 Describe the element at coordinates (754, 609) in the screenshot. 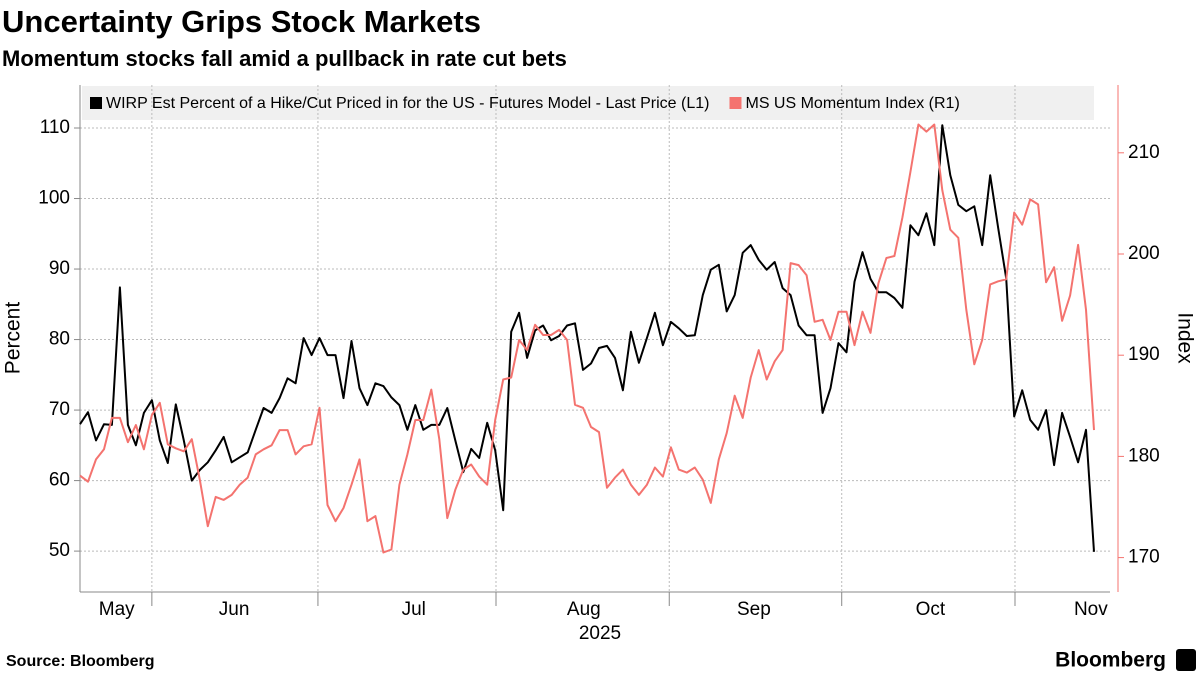

I see `x-tick-label: Sep` at that location.